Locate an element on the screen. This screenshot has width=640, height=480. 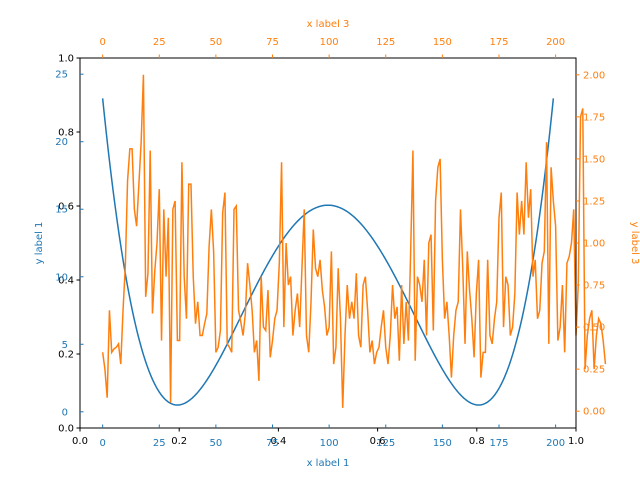
y-tick-label-outer: 0.6 is located at coordinates (66, 207).